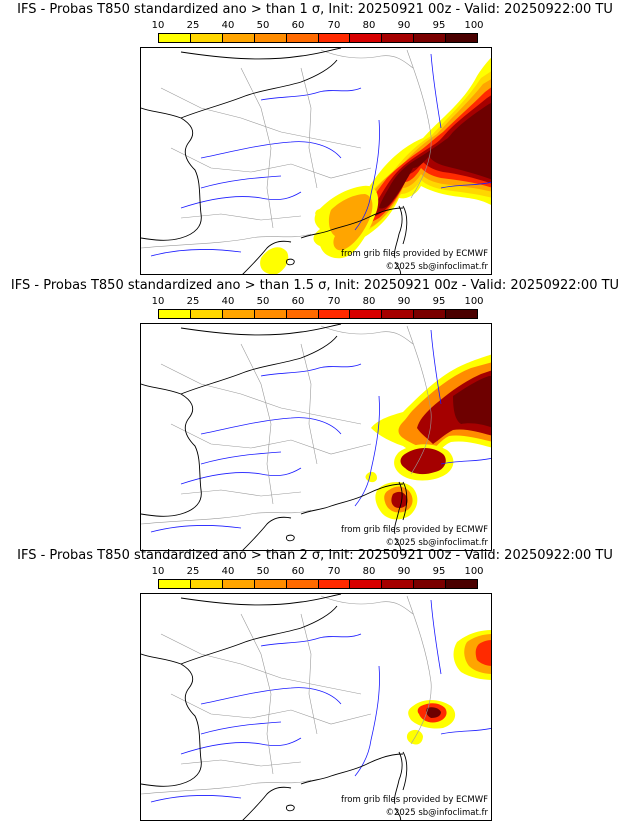 The height and width of the screenshot is (828, 630). I want to click on coastline-spain-east, so click(267, 533).